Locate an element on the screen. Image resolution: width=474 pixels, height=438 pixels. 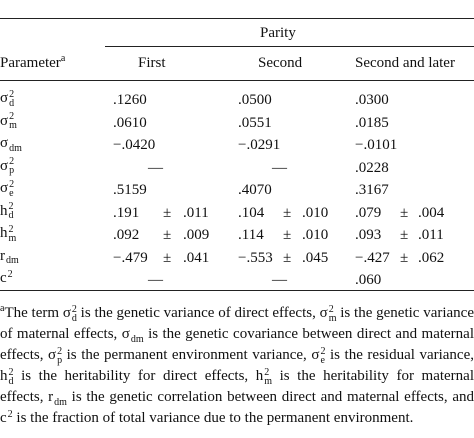
cell-value: −.0101 is located at coordinates (376, 145).